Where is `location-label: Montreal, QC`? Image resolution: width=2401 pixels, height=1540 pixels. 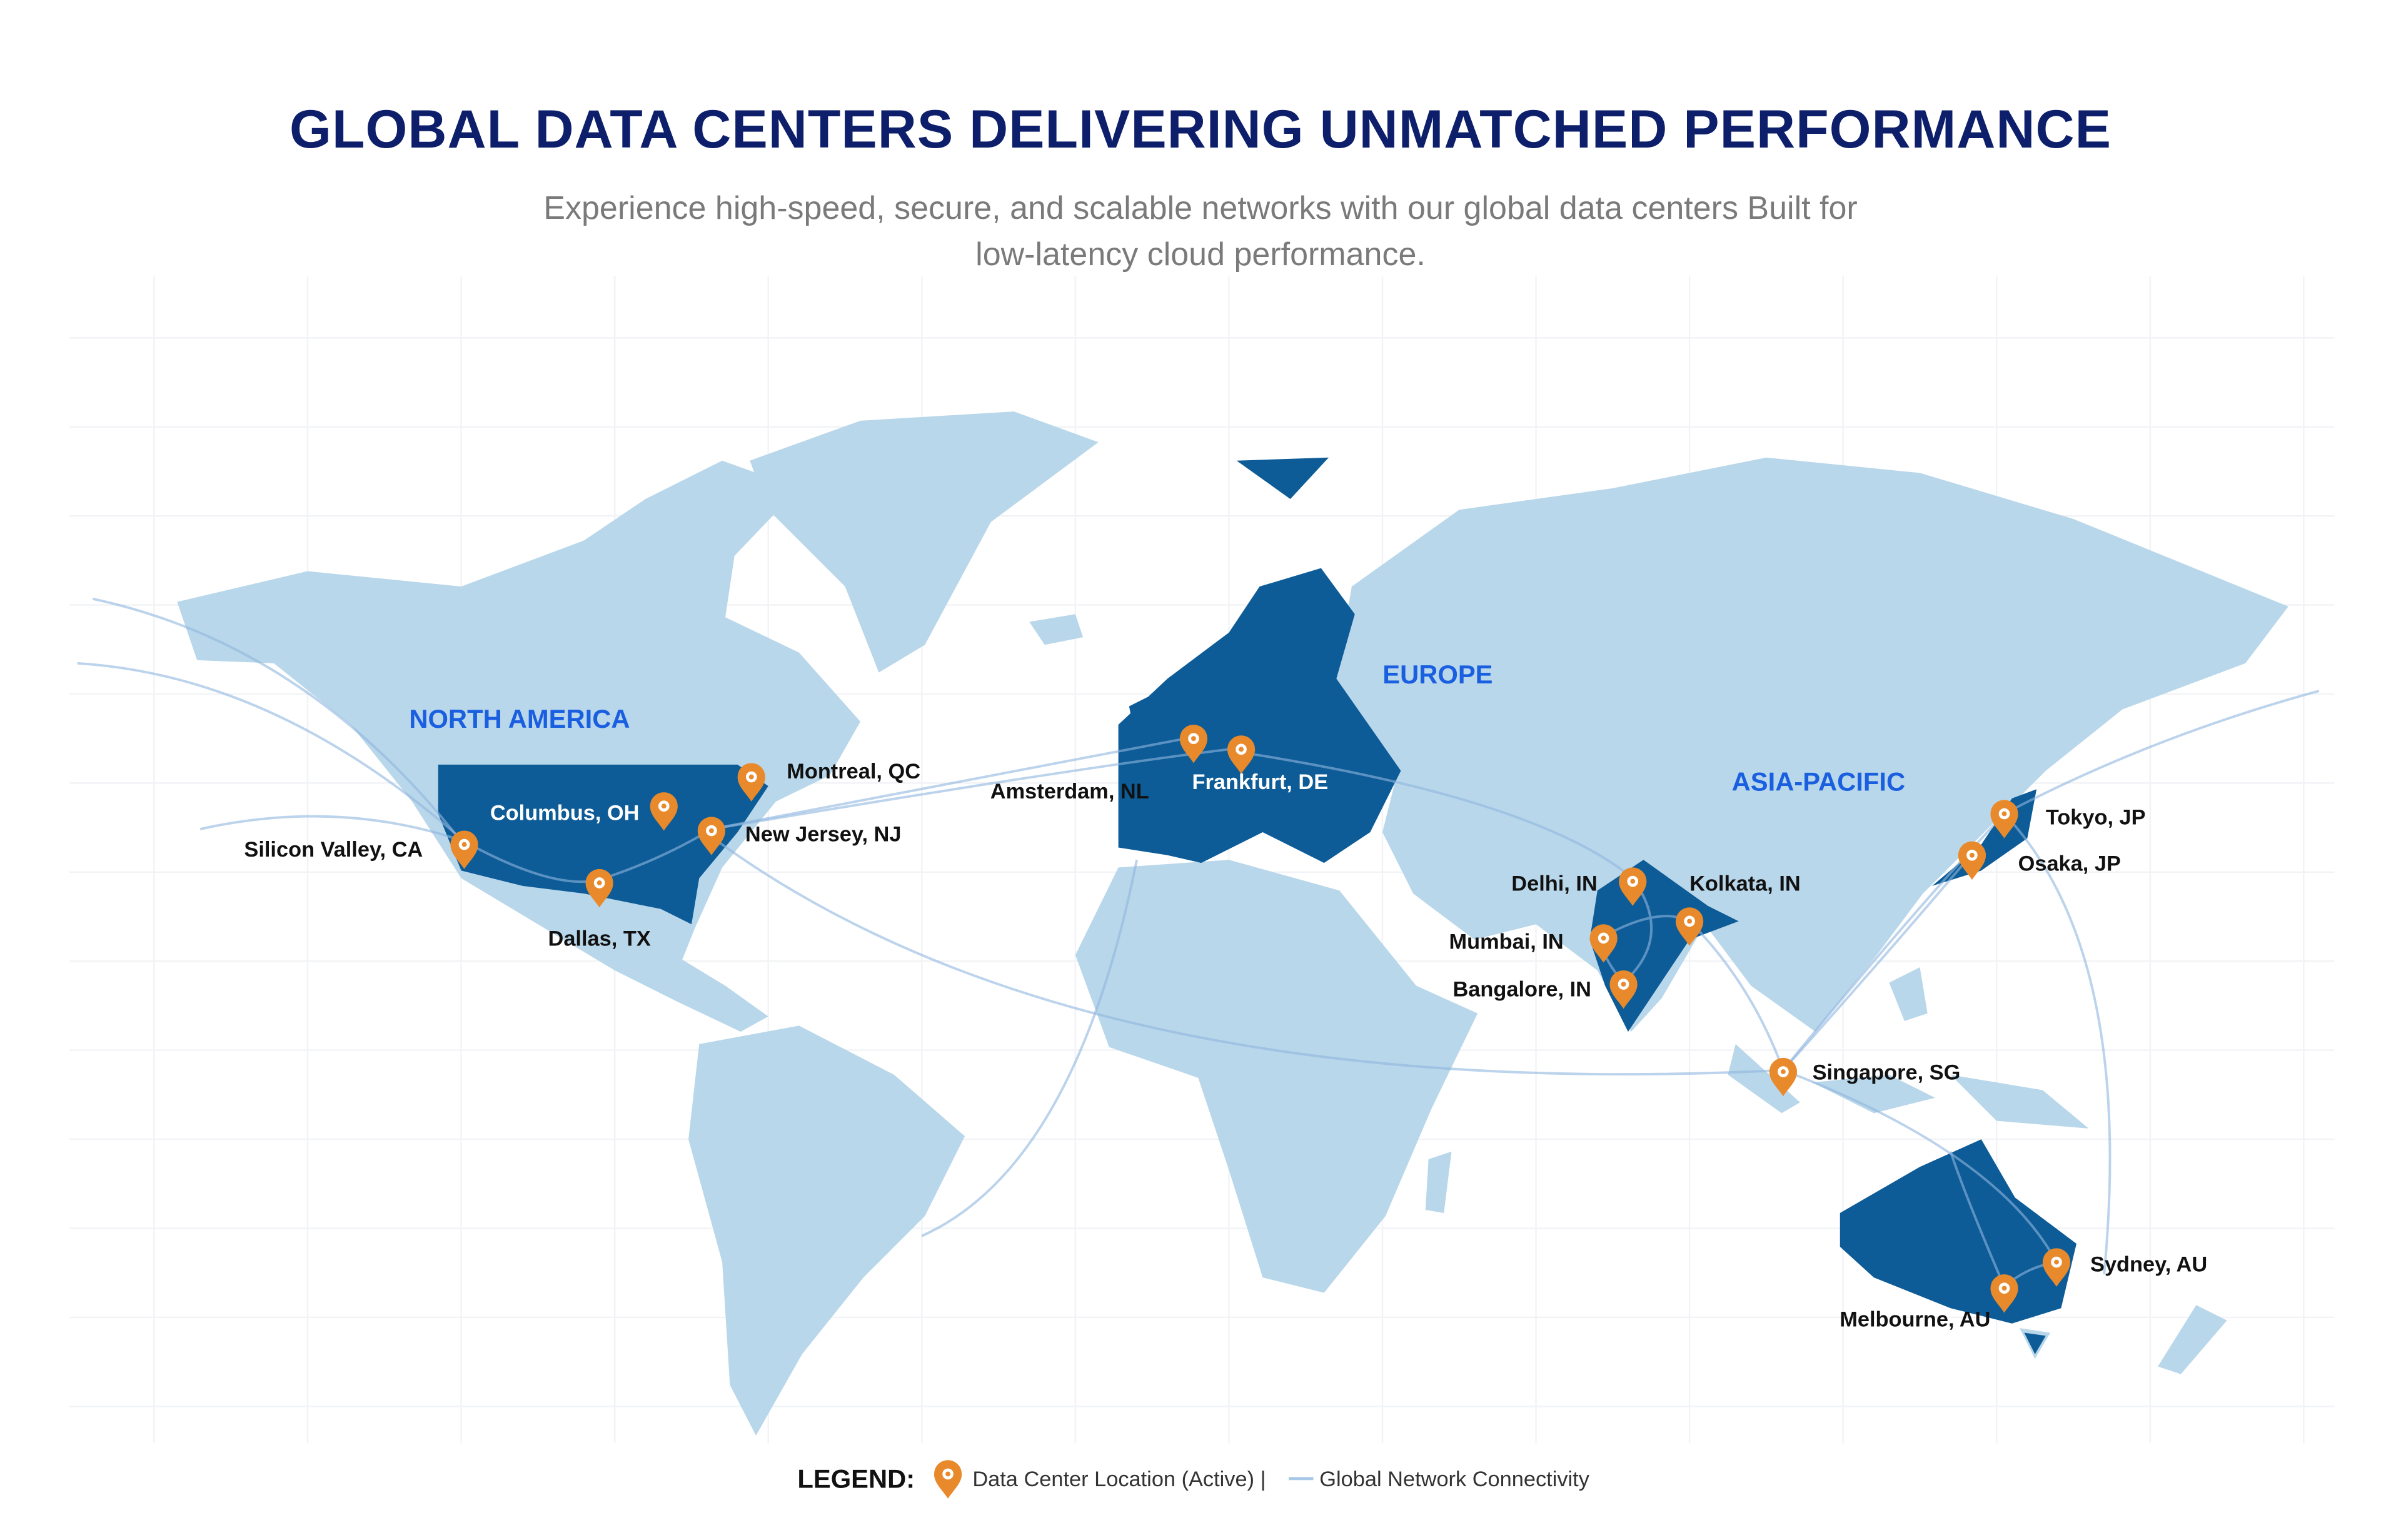
location-label: Montreal, QC is located at coordinates (853, 772).